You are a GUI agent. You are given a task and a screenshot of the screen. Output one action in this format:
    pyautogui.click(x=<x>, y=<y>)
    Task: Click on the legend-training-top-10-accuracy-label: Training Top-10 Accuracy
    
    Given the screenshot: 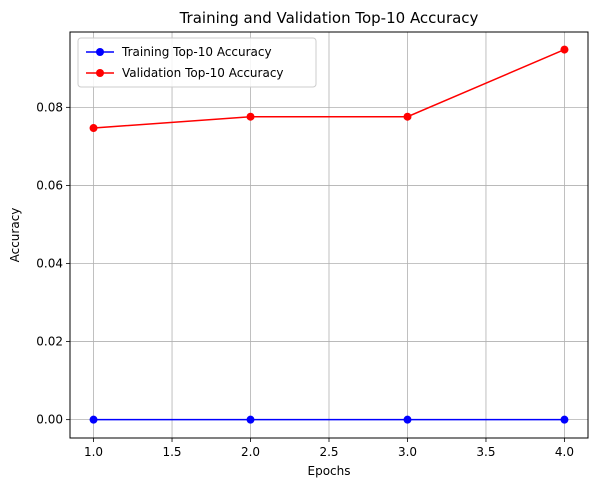 What is the action you would take?
    pyautogui.click(x=196, y=52)
    